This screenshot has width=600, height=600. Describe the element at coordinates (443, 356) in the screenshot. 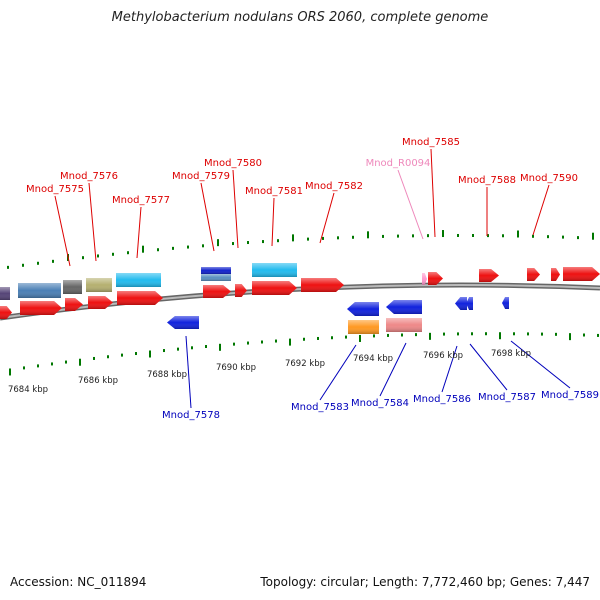

I see `tick-label: 7696 kbp` at that location.